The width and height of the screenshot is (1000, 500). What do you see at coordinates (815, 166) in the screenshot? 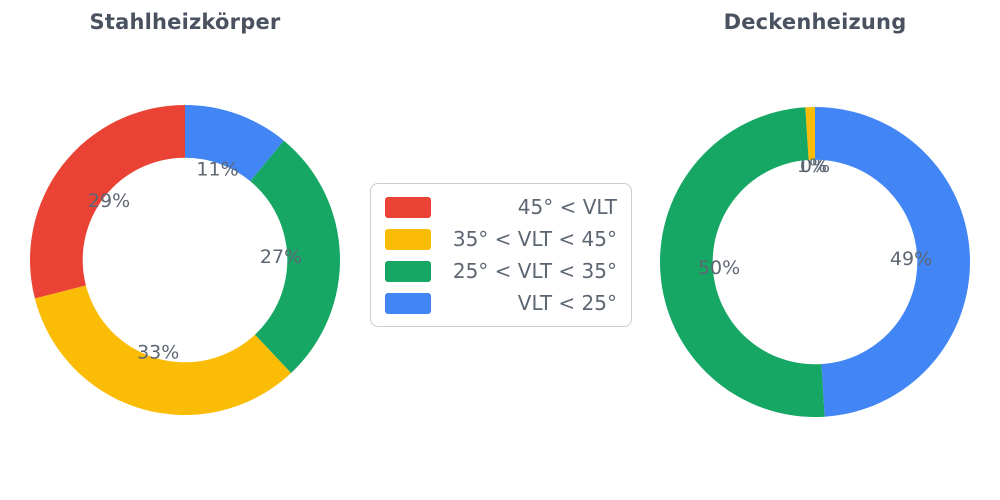
I see `percent-label: 0%` at bounding box center [815, 166].